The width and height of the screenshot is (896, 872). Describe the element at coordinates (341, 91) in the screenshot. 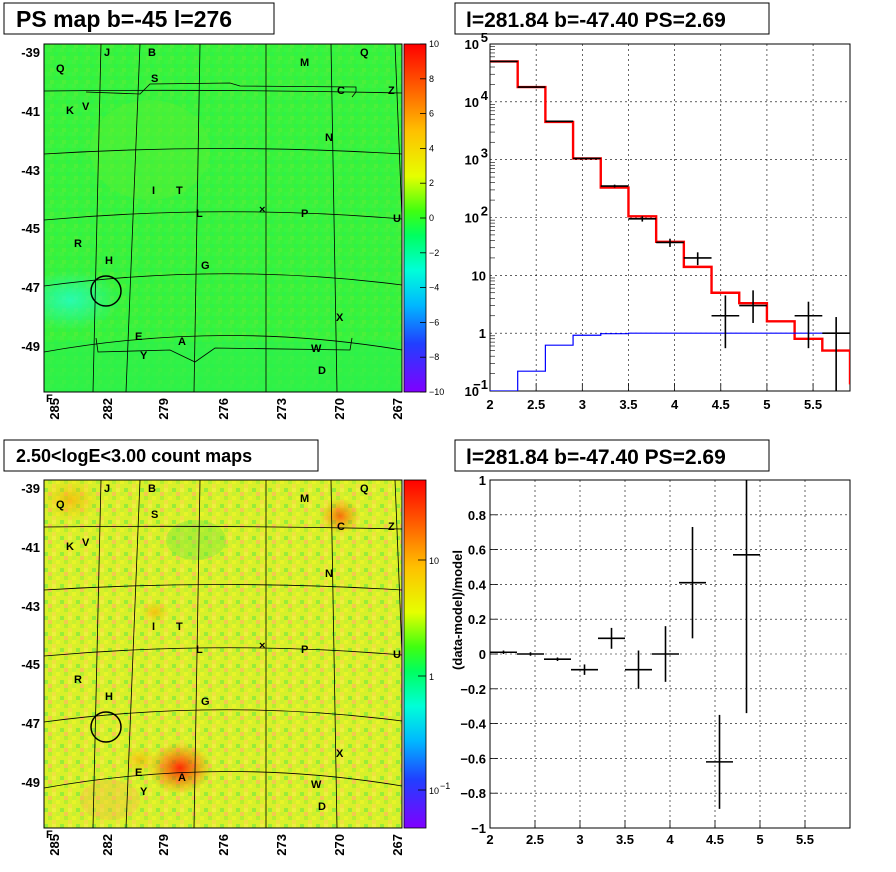

I see `ps-map-source-c: C` at that location.